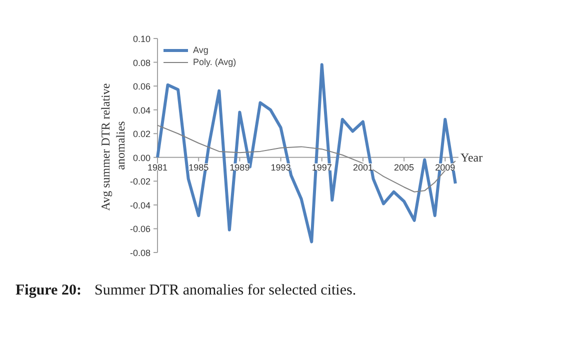 Image resolution: width=571 pixels, height=337 pixels. I want to click on y-tick-label: 0.02, so click(141, 134).